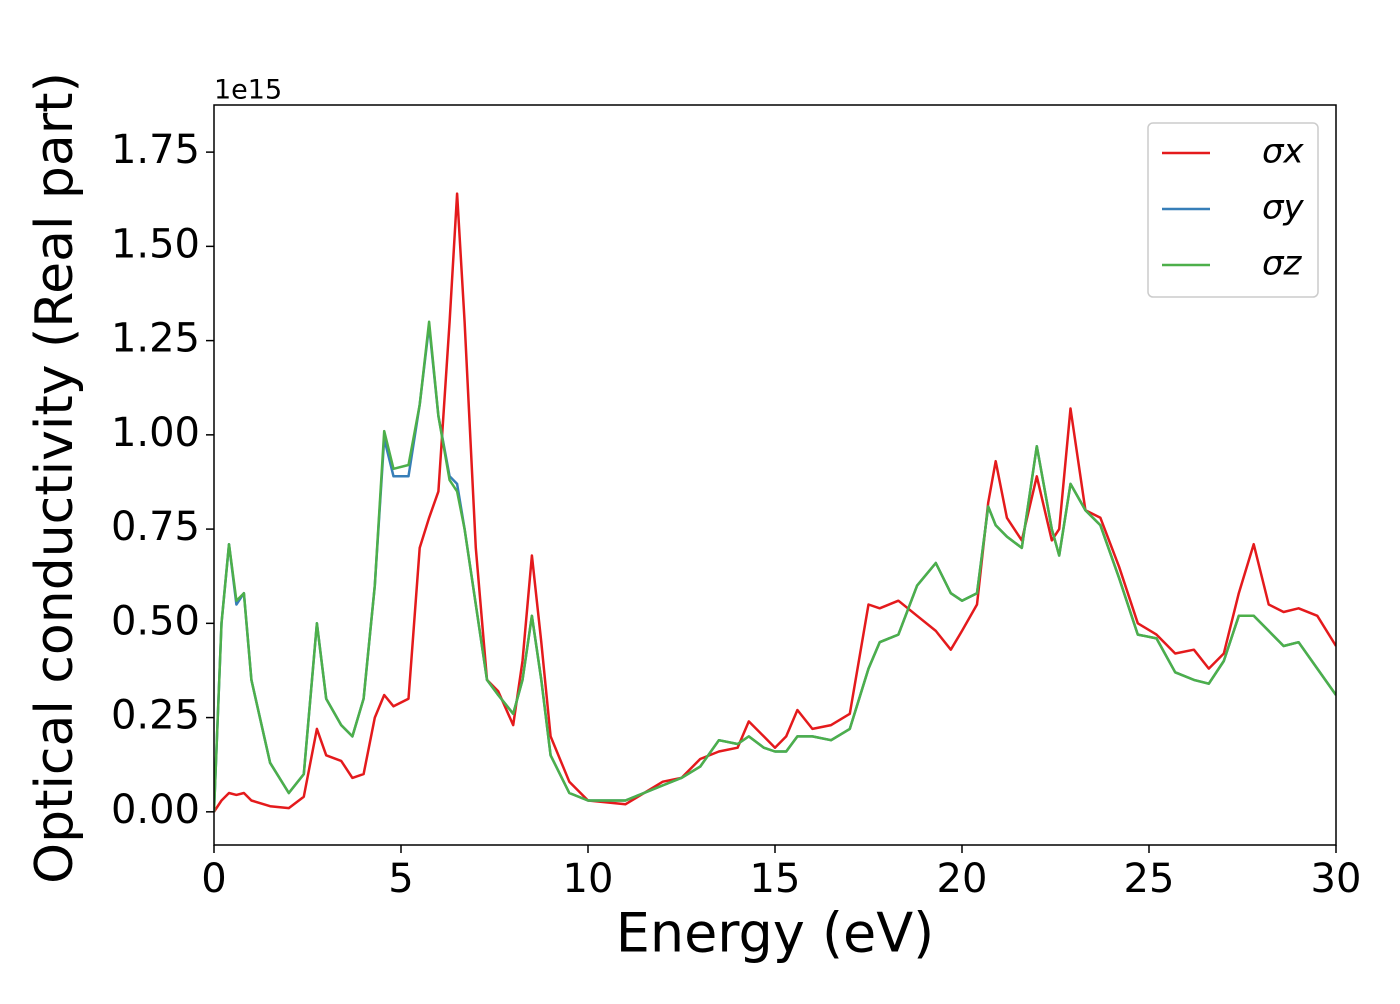 Image resolution: width=1400 pixels, height=1004 pixels. What do you see at coordinates (400, 879) in the screenshot?
I see `x-tick-label: 5` at bounding box center [400, 879].